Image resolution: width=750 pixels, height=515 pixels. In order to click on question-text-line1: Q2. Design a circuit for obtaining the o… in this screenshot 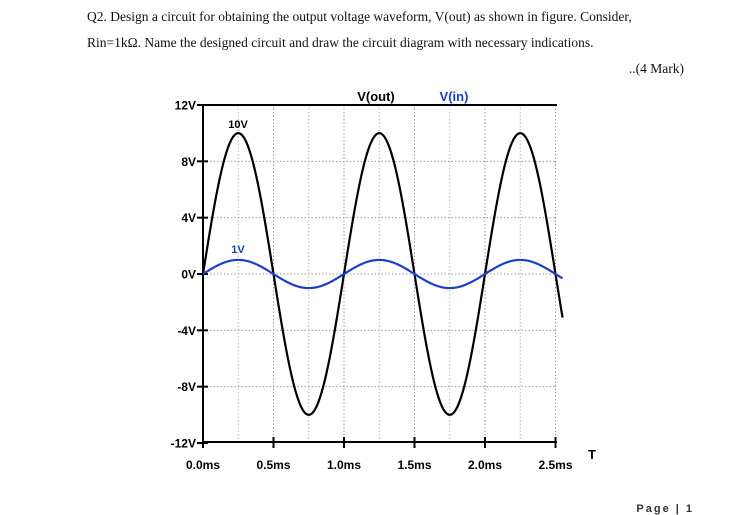, I will do `click(359, 16)`.